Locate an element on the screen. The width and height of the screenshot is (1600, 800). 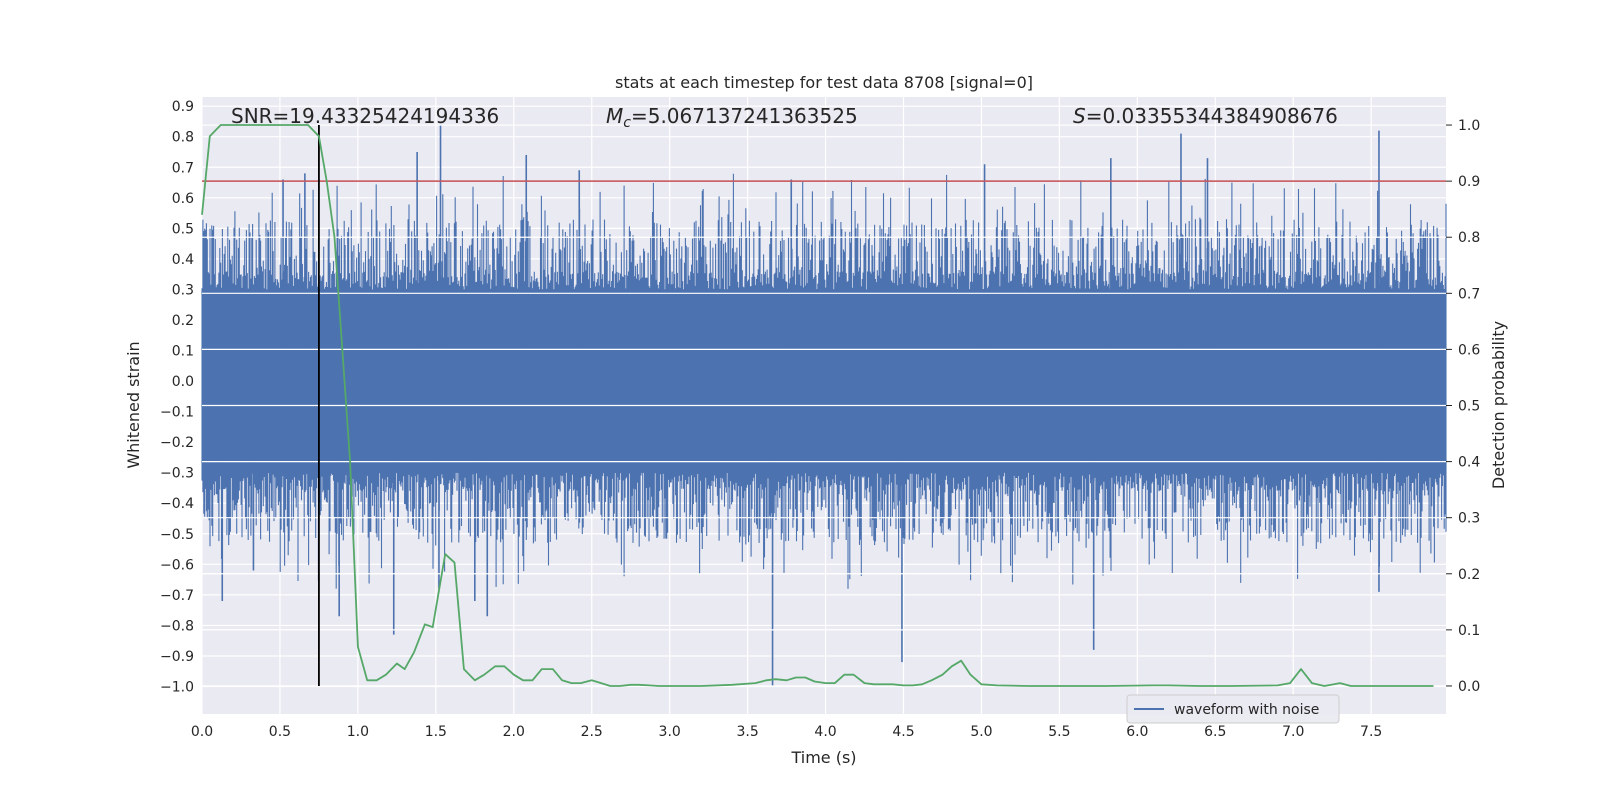
y-tick-label: −0.1 is located at coordinates (177, 413).